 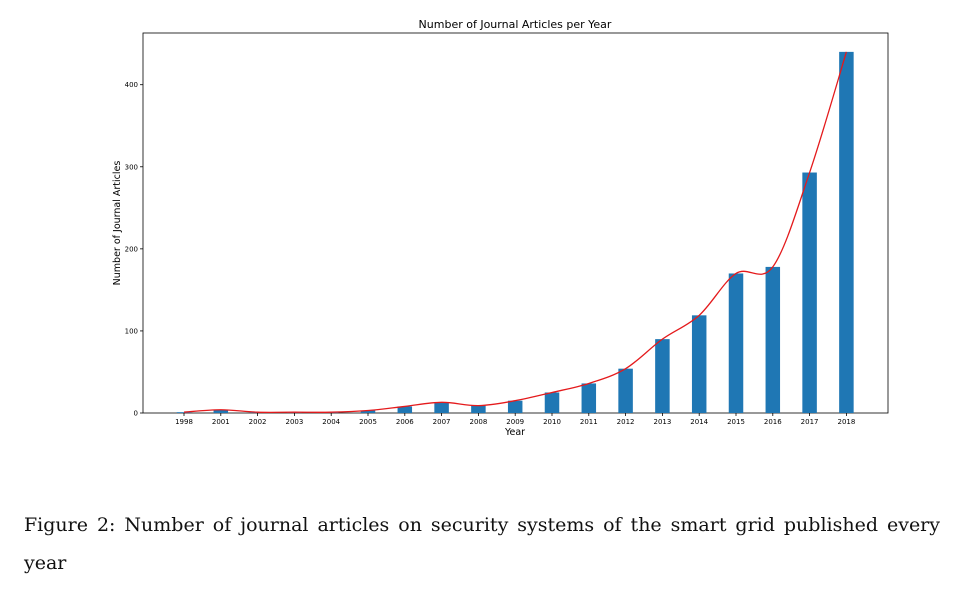 I want to click on bar-2014, so click(x=699, y=364).